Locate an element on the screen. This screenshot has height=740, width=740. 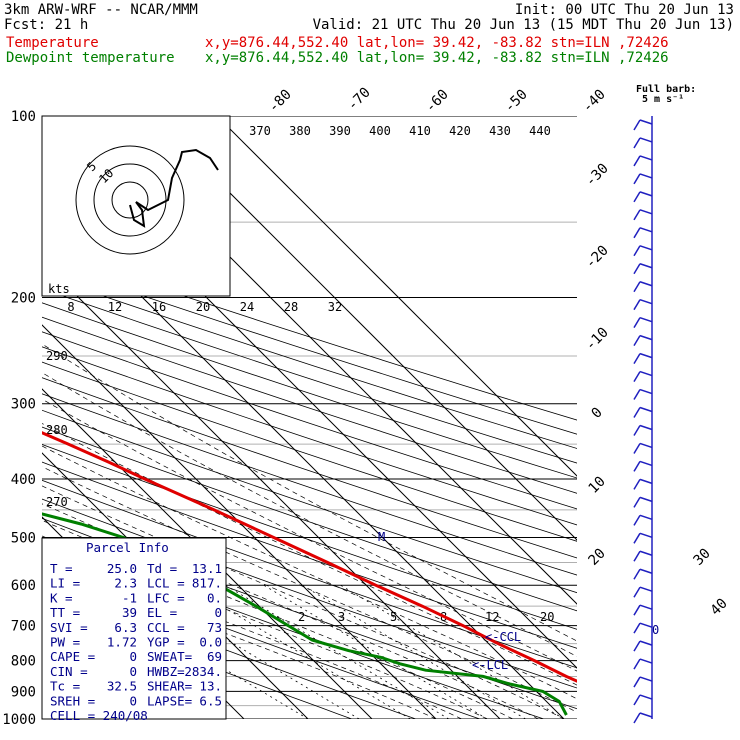
parcel-param-label: Tc = is located at coordinates (65, 686).